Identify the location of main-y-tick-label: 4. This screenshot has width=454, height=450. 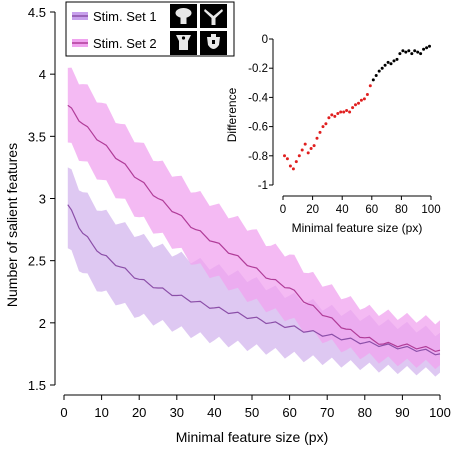
(42, 74).